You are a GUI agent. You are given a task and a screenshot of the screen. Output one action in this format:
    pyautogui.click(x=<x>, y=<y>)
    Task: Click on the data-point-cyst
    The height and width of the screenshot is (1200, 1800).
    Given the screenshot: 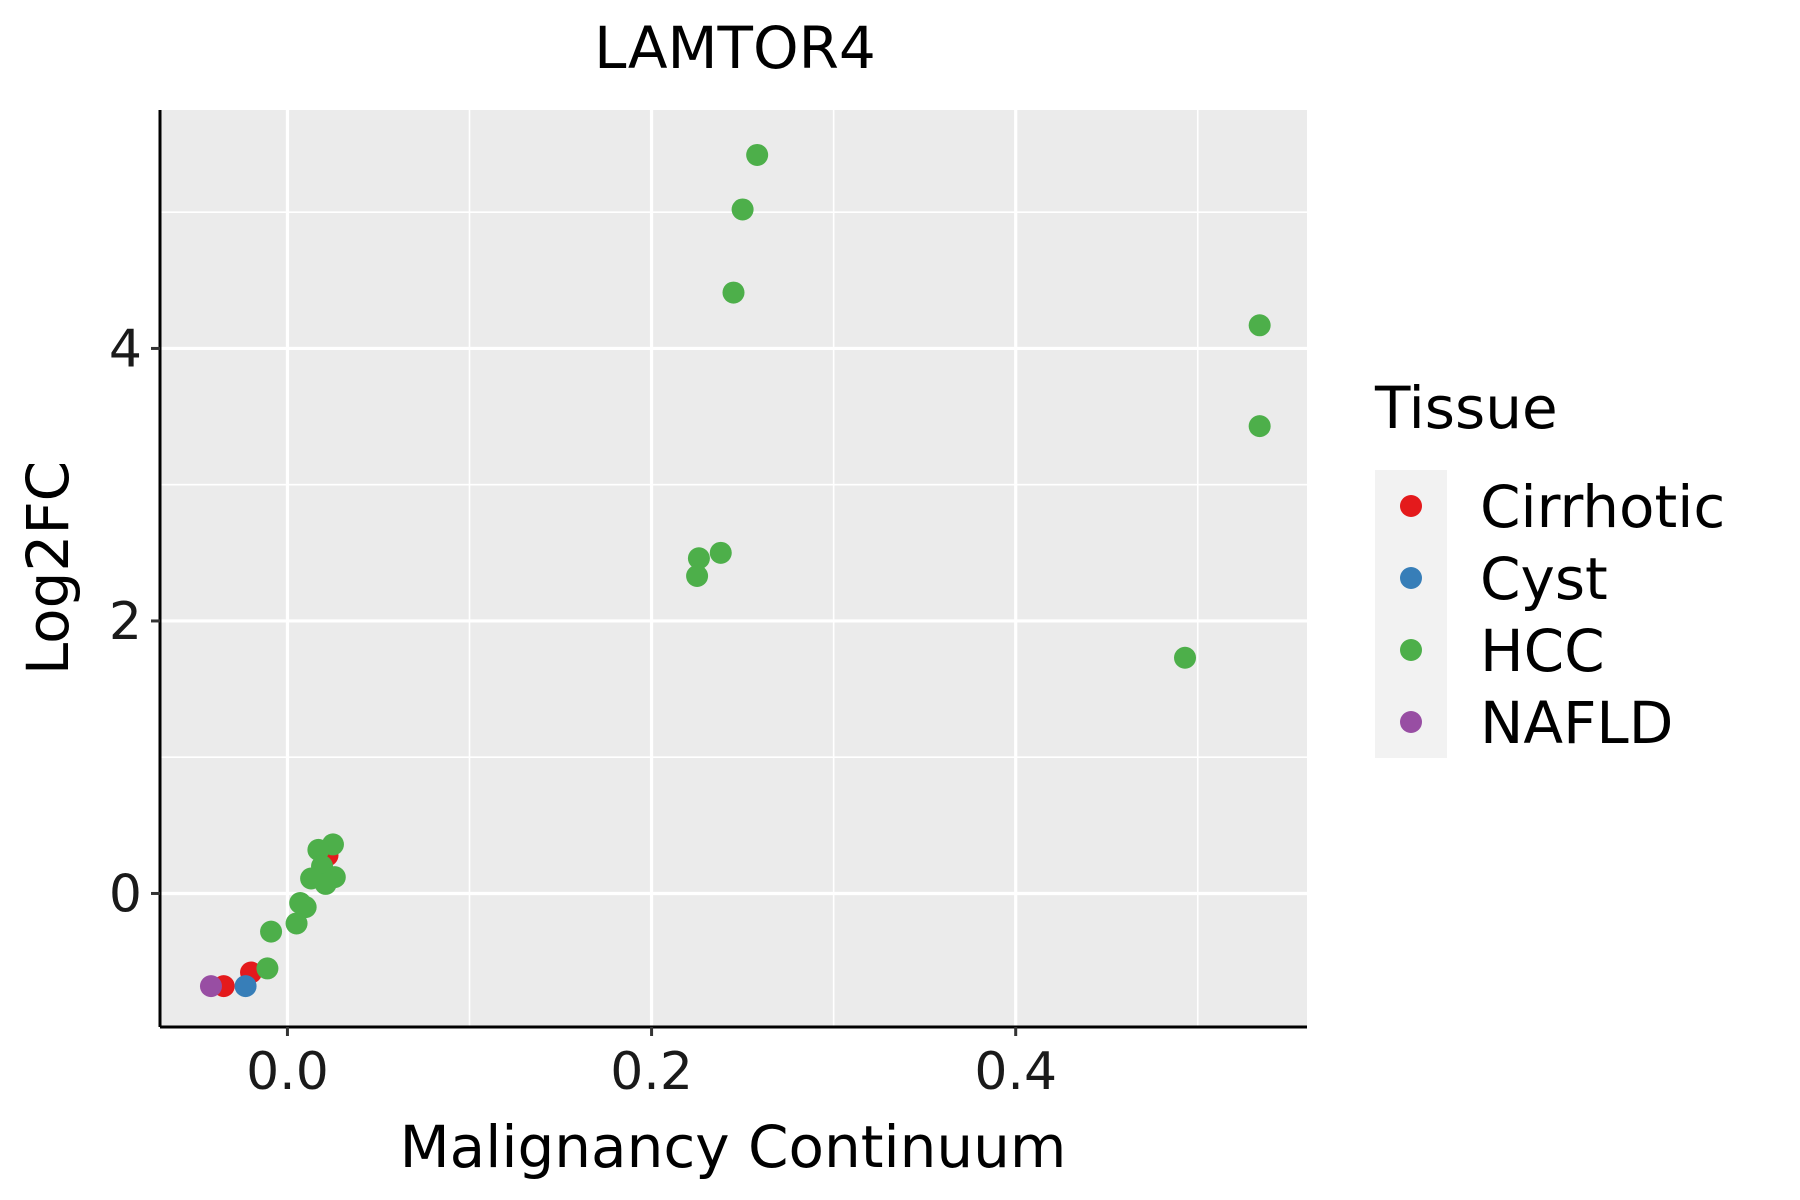 What is the action you would take?
    pyautogui.click(x=245, y=986)
    